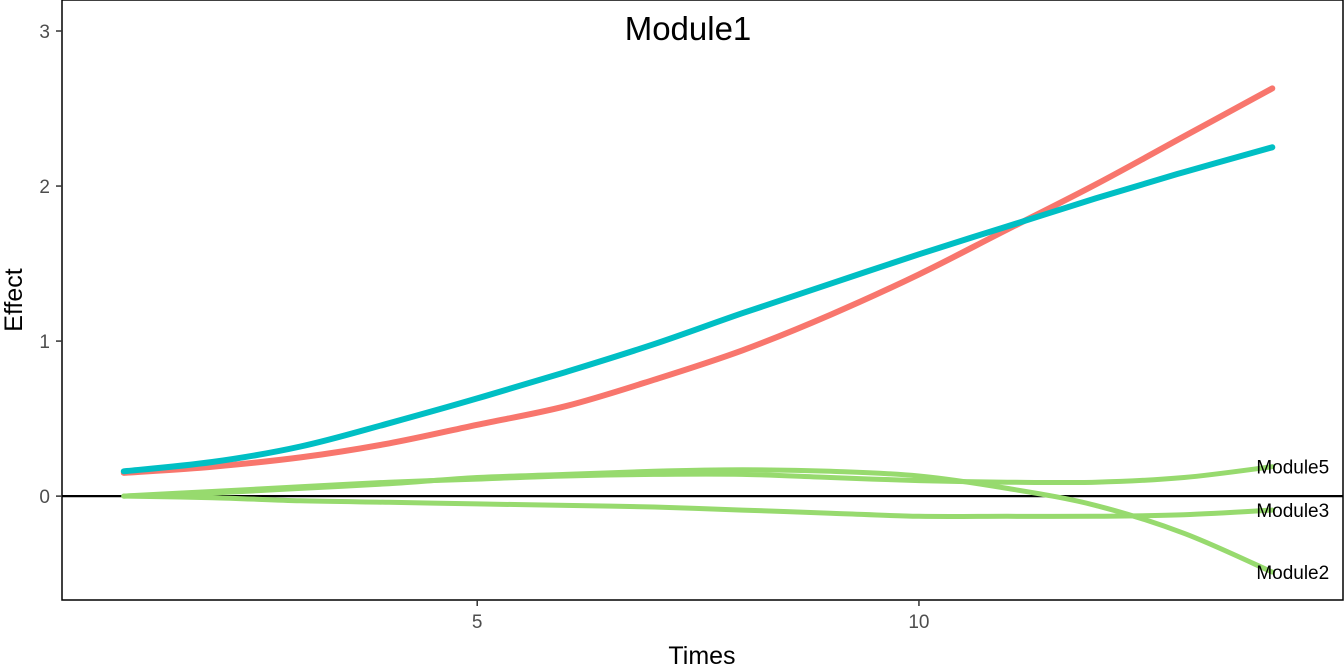 The height and width of the screenshot is (672, 1344). Describe the element at coordinates (477, 622) in the screenshot. I see `x-tick-label: 5` at that location.